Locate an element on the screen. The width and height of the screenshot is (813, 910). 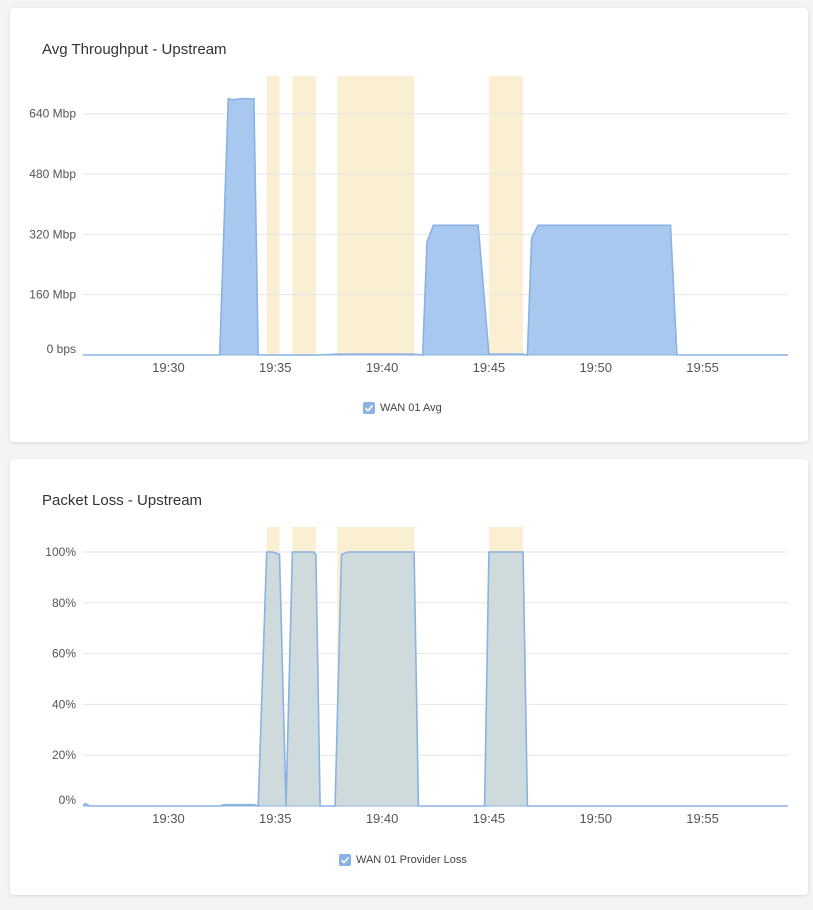
y-tick-label: 100% is located at coordinates (60, 552).